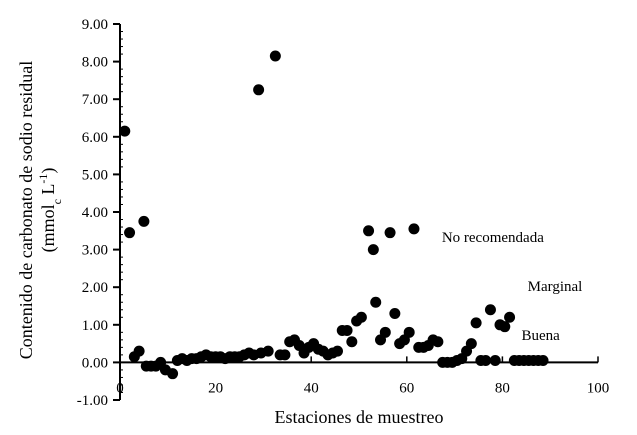 This screenshot has width=637, height=435. What do you see at coordinates (598, 388) in the screenshot?
I see `x-tick-label: 100` at bounding box center [598, 388].